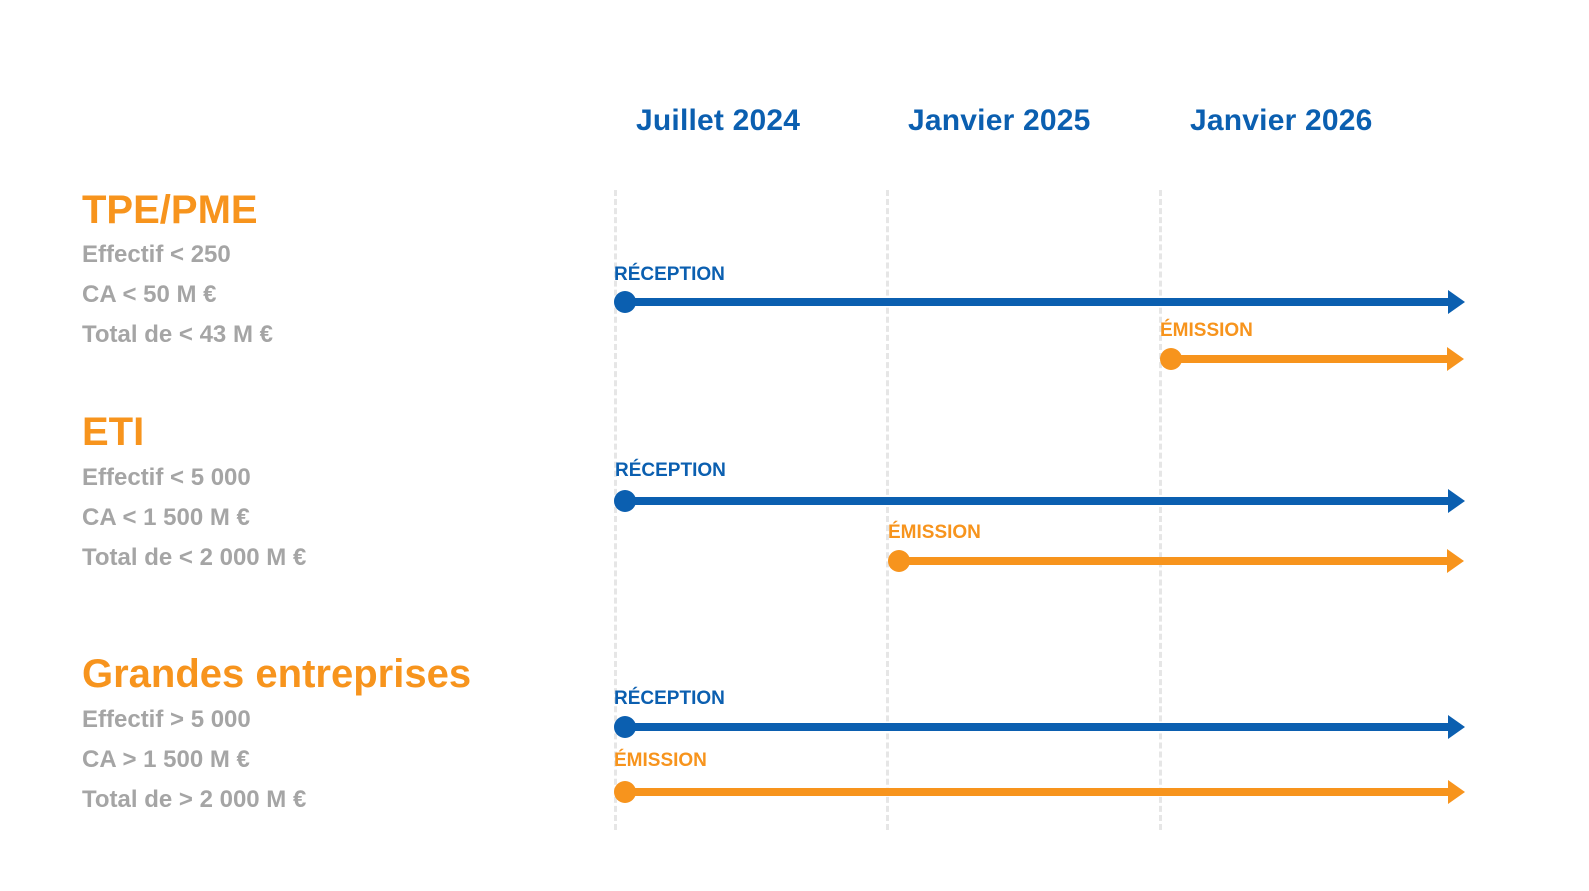 The height and width of the screenshot is (891, 1589). I want to click on date-header-janvier-2026: Janvier 2026, so click(1281, 120).